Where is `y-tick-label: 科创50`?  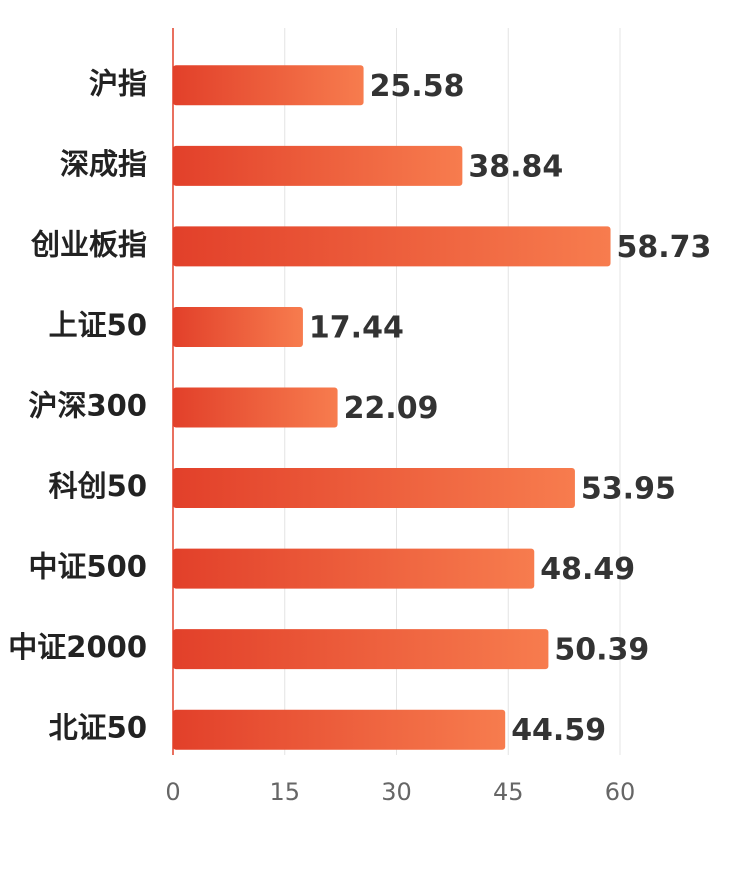
y-tick-label: 科创50 is located at coordinates (98, 486).